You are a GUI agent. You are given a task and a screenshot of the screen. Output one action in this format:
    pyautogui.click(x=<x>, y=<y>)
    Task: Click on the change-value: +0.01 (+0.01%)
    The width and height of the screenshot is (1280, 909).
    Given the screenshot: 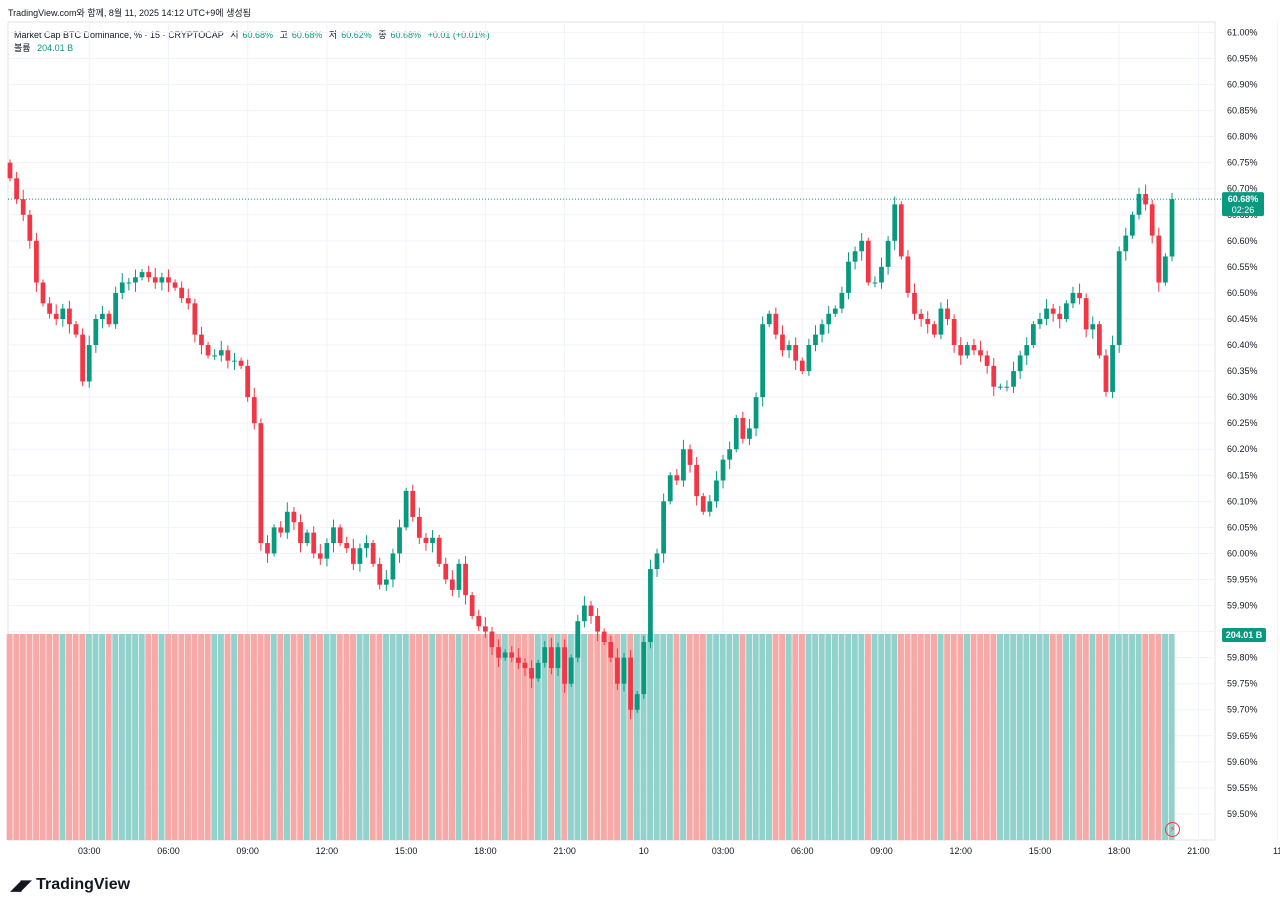 What is the action you would take?
    pyautogui.click(x=458, y=35)
    